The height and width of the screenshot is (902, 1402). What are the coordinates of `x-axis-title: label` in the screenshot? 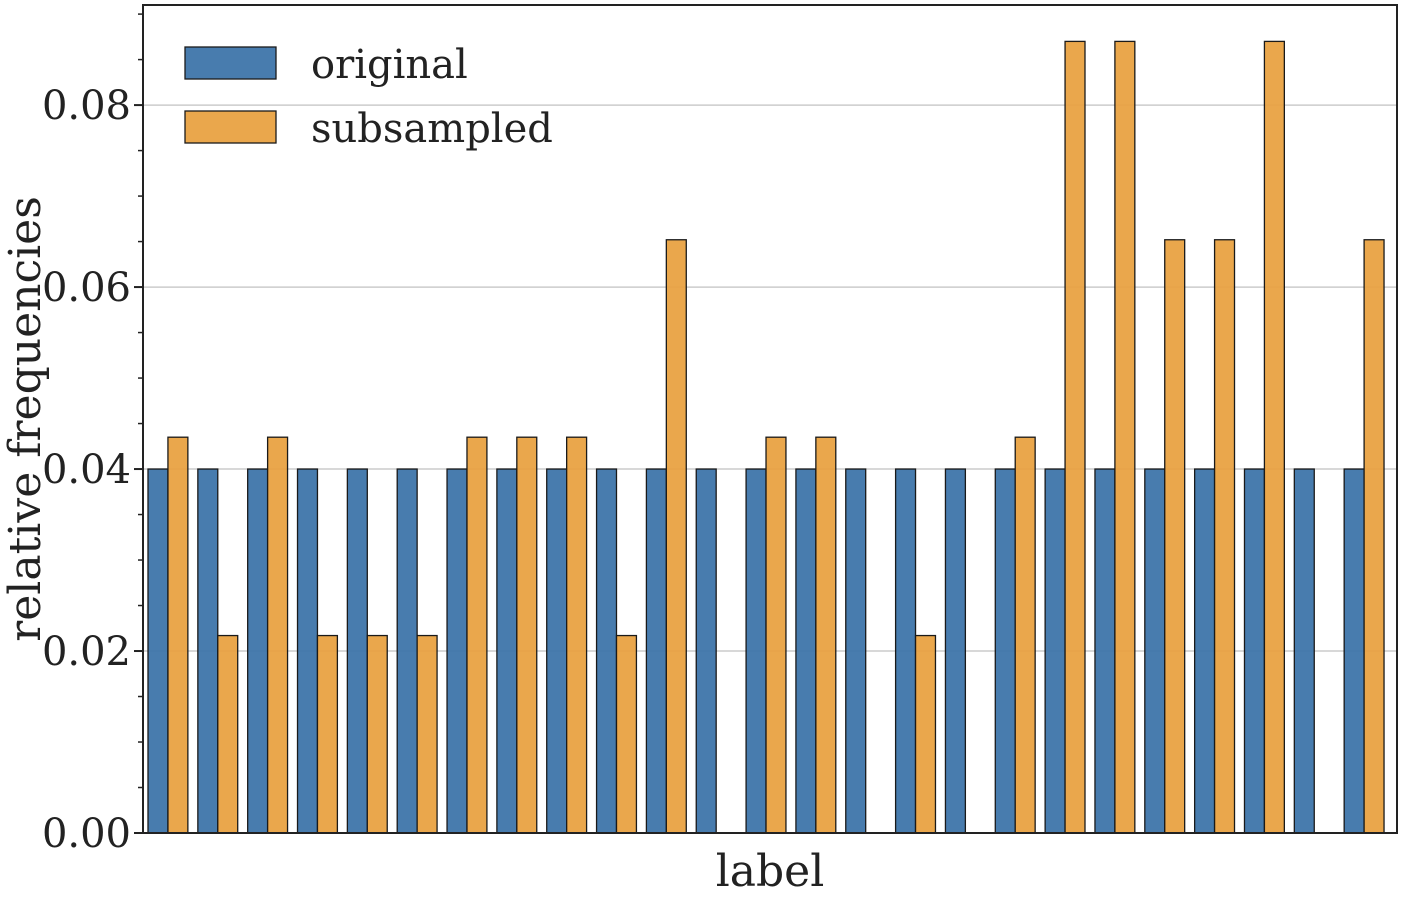 It's located at (770, 871).